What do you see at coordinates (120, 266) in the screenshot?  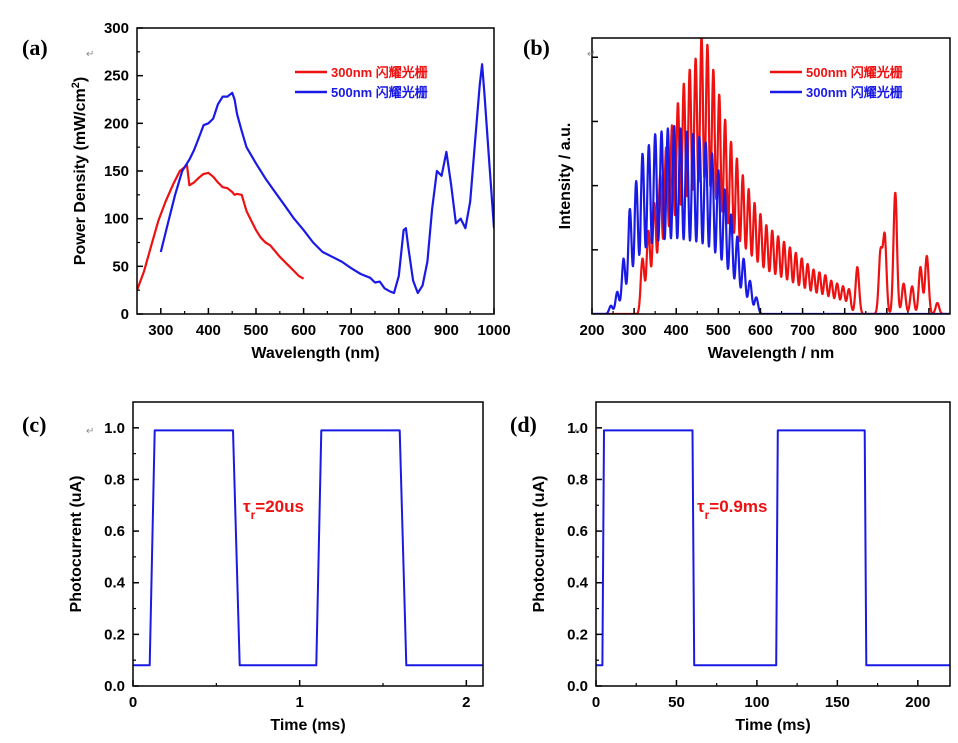 I see `y-tick-label: 50` at bounding box center [120, 266].